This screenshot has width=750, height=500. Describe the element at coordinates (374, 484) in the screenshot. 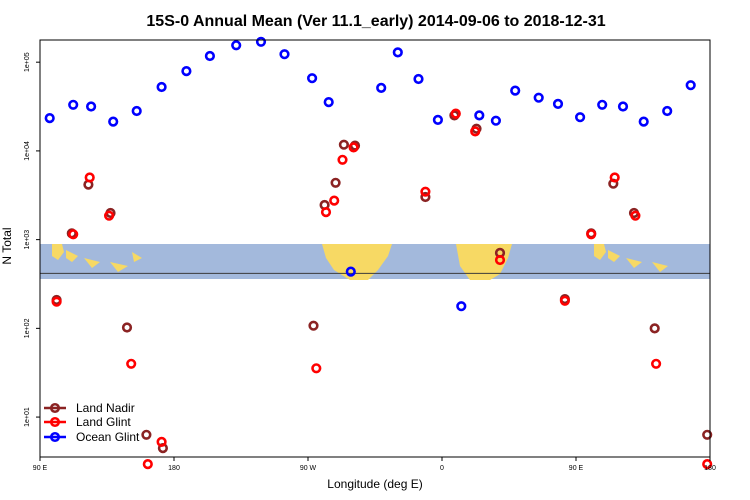

I see `x-axis-label: Longitude (deg E)` at that location.